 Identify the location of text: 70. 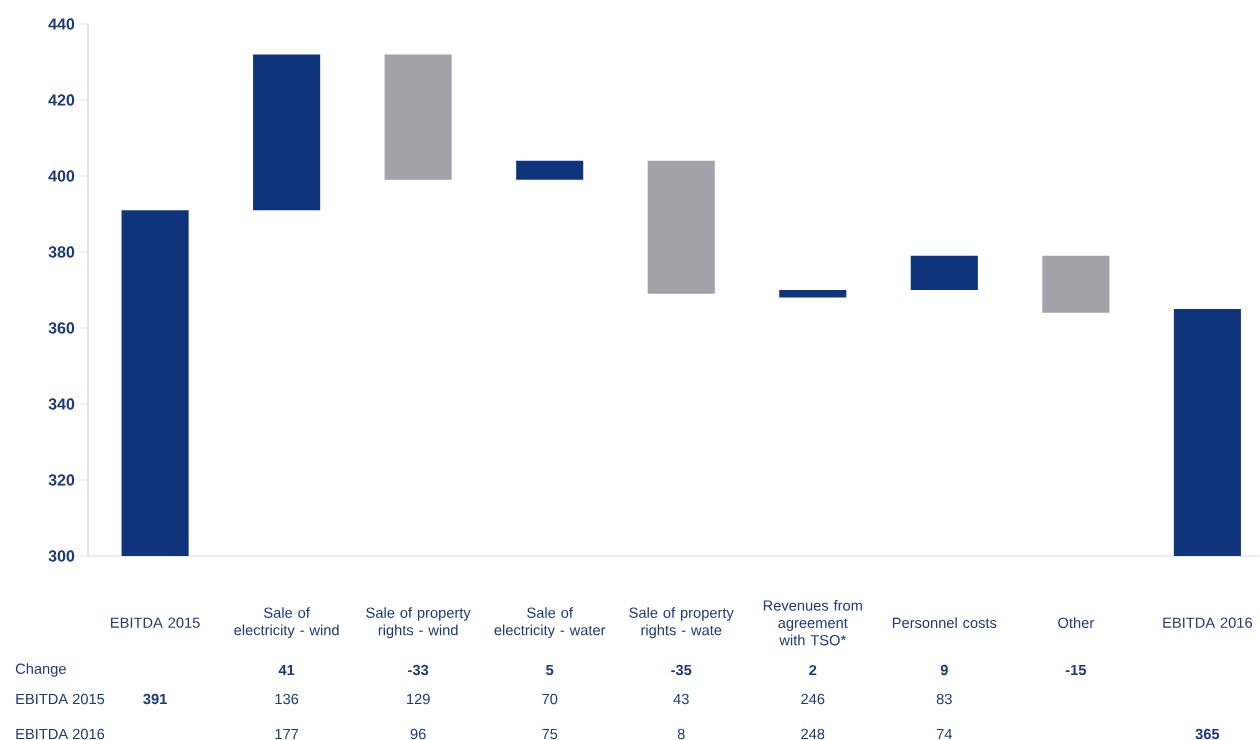
(550, 699).